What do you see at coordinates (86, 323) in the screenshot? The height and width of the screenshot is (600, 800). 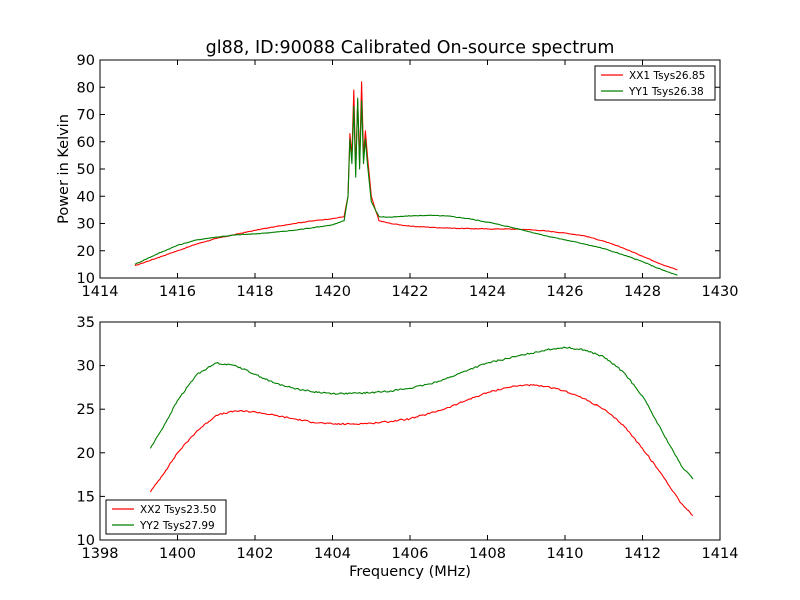 I see `y-tick-label: 35` at bounding box center [86, 323].